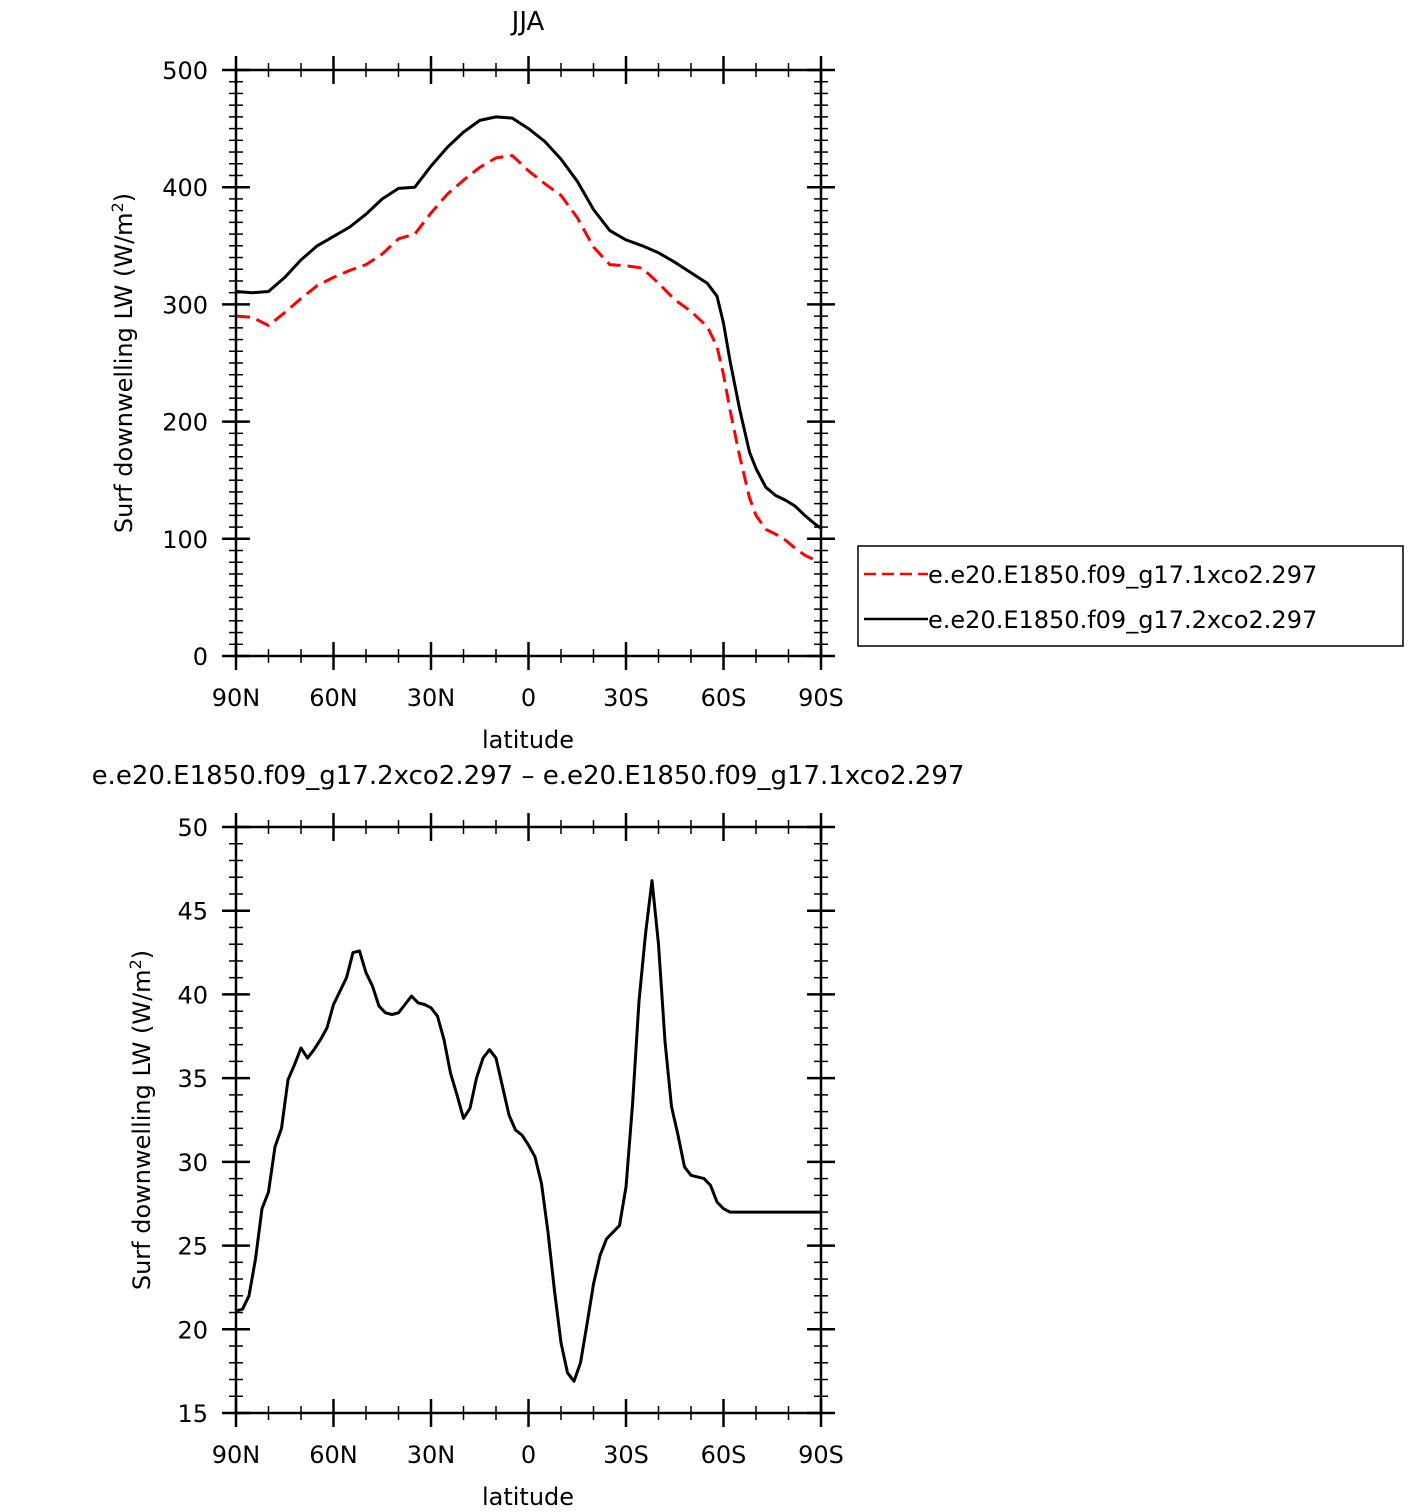 The width and height of the screenshot is (1410, 1512). What do you see at coordinates (528, 1497) in the screenshot?
I see `bottom-x-axis-label: latitude` at bounding box center [528, 1497].